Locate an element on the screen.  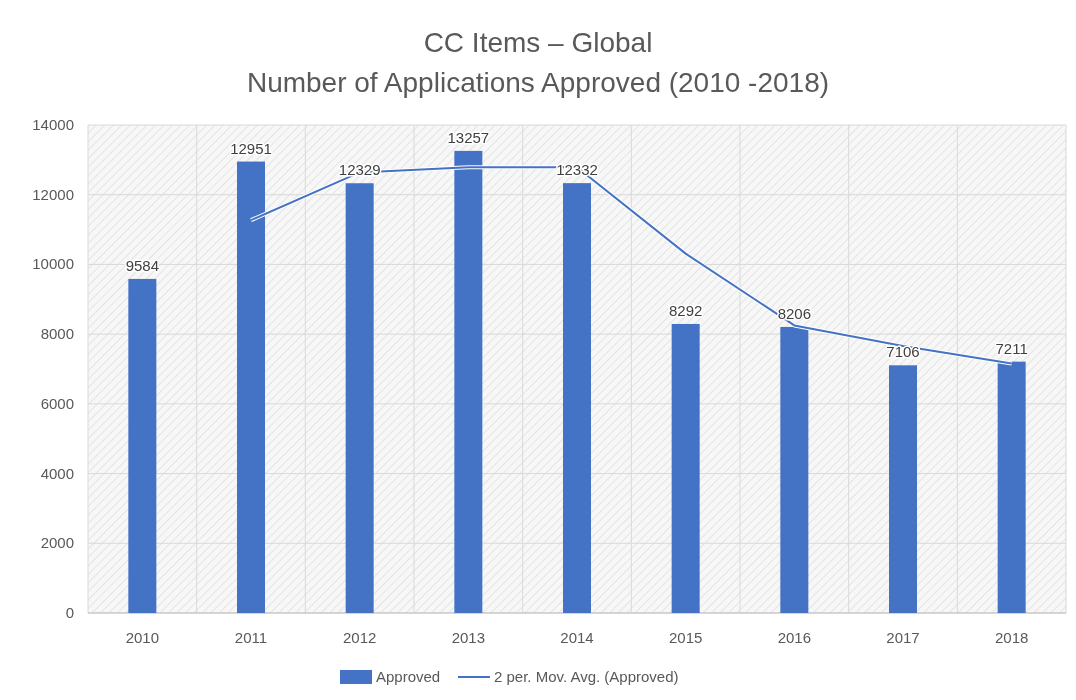
y-tick-label: 10000 is located at coordinates (53, 264).